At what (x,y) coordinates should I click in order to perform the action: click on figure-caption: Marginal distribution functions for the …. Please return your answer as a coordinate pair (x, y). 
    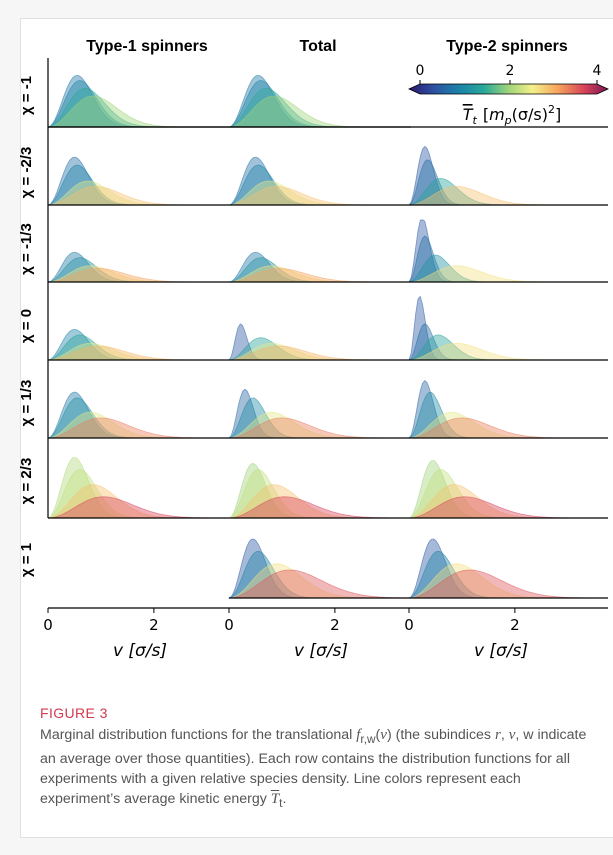
    Looking at the image, I should click on (313, 768).